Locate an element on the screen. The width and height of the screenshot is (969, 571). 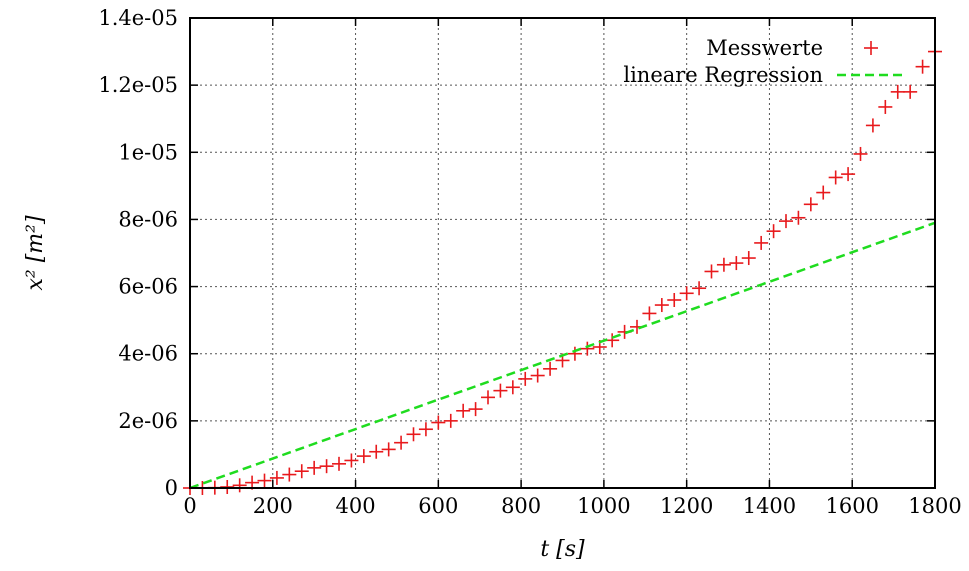
y-tick-label: 8e-06 is located at coordinates (148, 219).